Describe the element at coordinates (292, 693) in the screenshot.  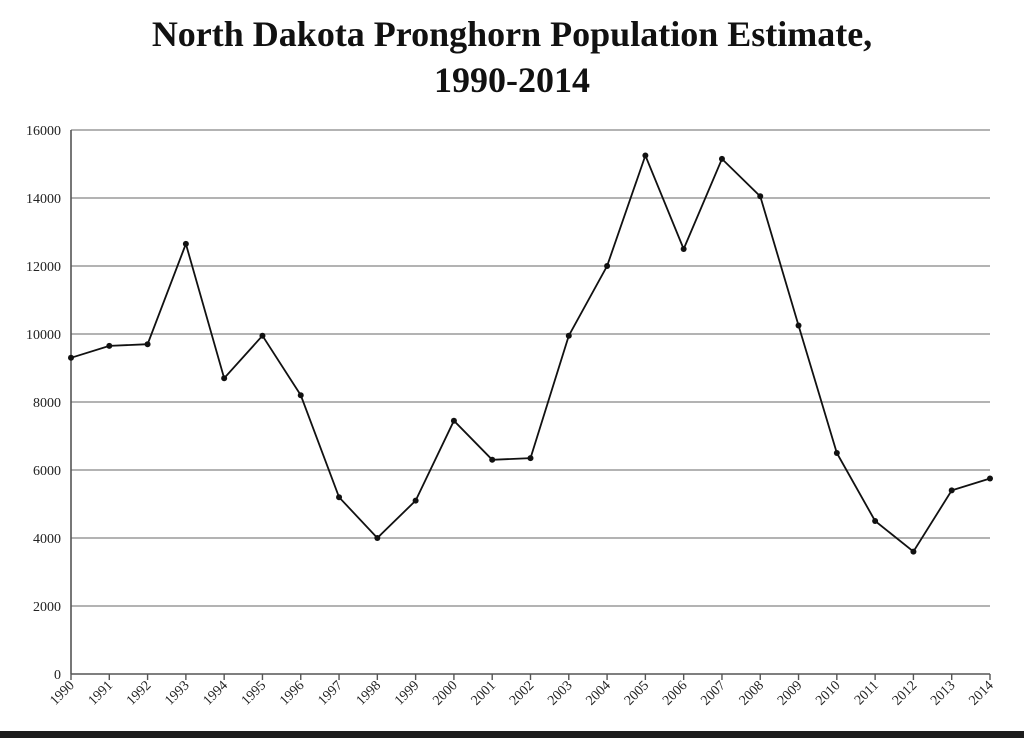
I see `x-tick-label: 1996` at that location.